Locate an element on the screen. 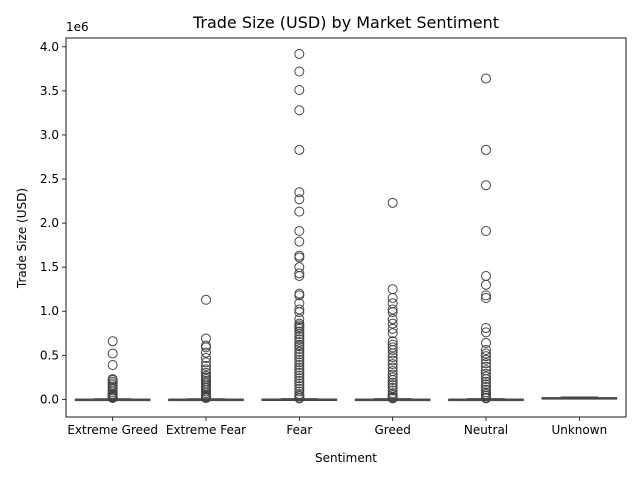  y-tick-label: 2.5 is located at coordinates (49, 179).